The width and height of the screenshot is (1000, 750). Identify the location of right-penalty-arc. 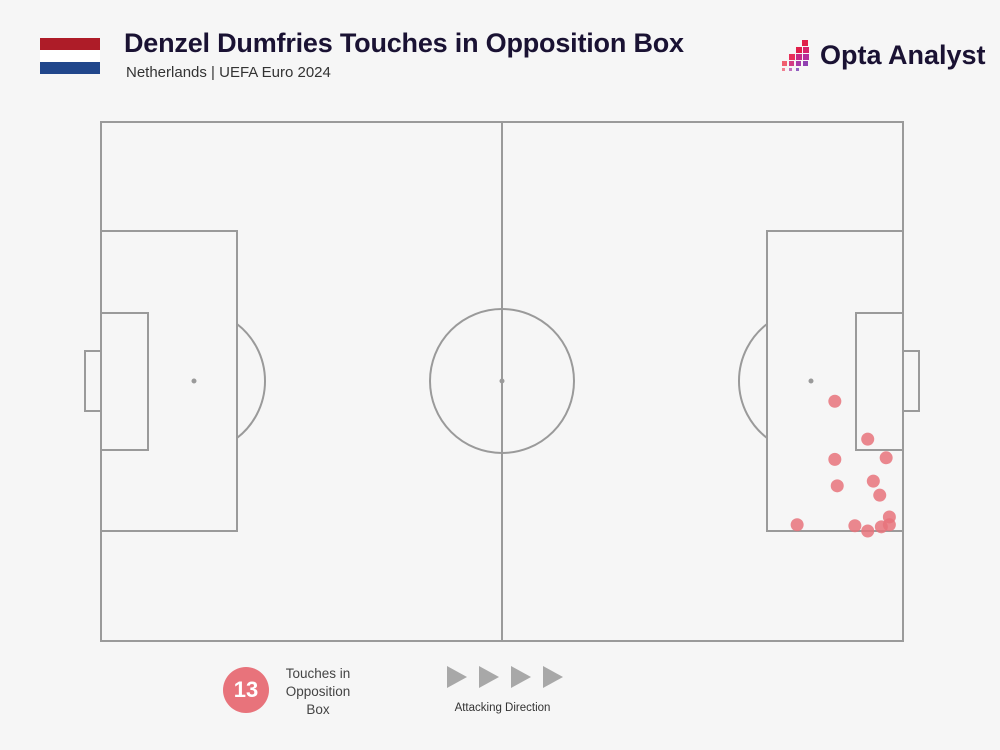
(753, 381).